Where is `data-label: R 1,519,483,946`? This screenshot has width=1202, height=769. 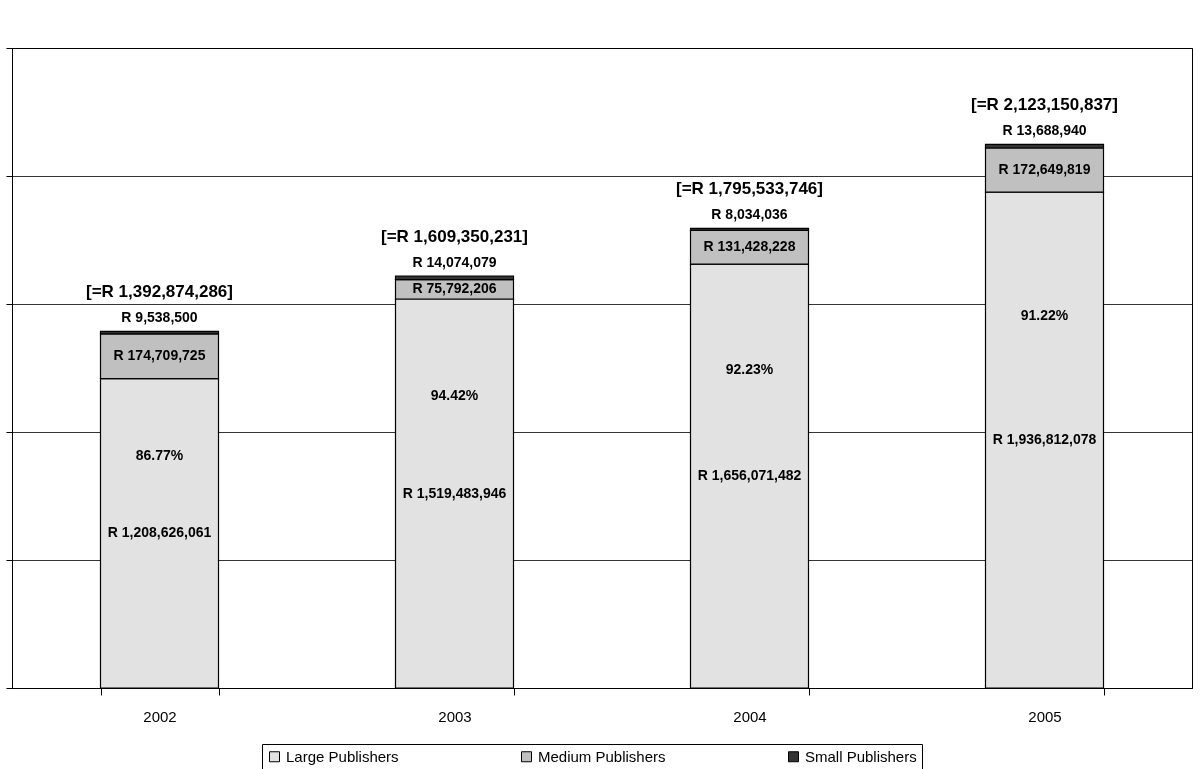
data-label: R 1,519,483,946 is located at coordinates (454, 492).